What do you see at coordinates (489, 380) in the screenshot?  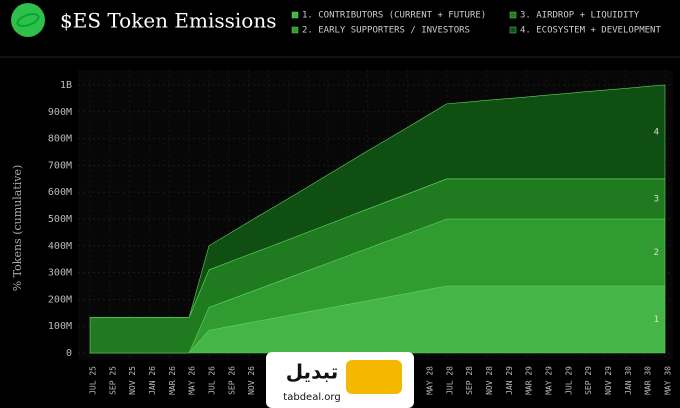 I see `x-tick-label: NOV 28` at bounding box center [489, 380].